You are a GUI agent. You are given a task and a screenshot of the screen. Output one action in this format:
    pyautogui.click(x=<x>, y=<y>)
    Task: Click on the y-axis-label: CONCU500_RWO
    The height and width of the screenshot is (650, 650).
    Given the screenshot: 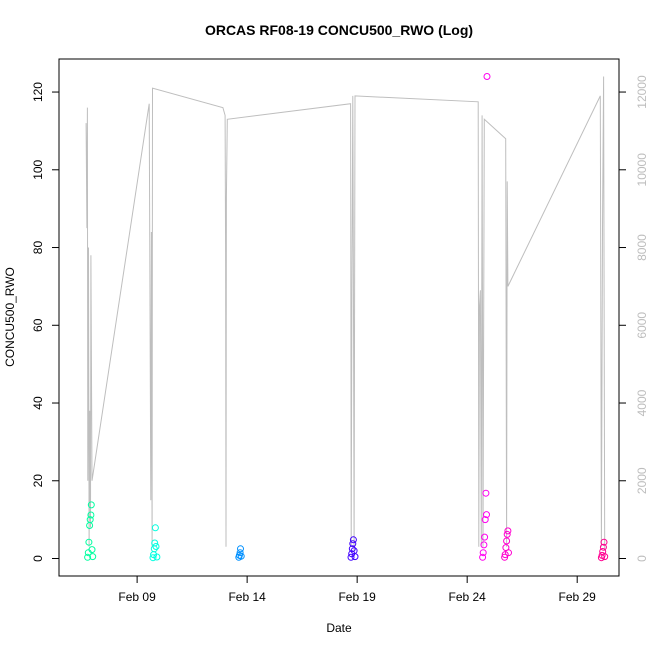 What is the action you would take?
    pyautogui.click(x=10, y=317)
    